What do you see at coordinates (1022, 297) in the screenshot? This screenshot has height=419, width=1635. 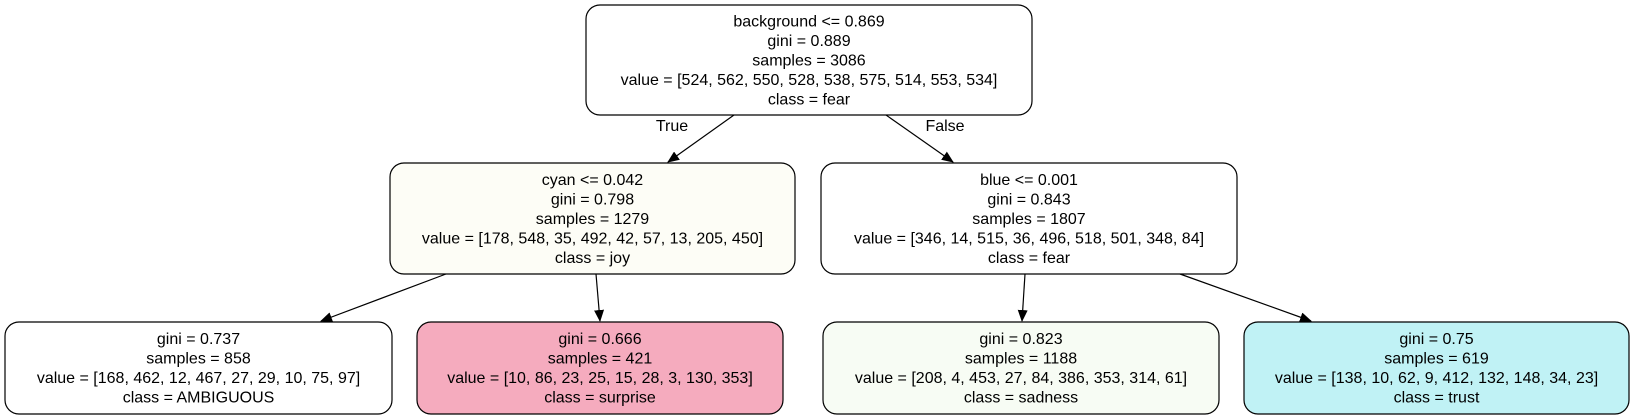 I see `edge-right-to-leaf3` at bounding box center [1022, 297].